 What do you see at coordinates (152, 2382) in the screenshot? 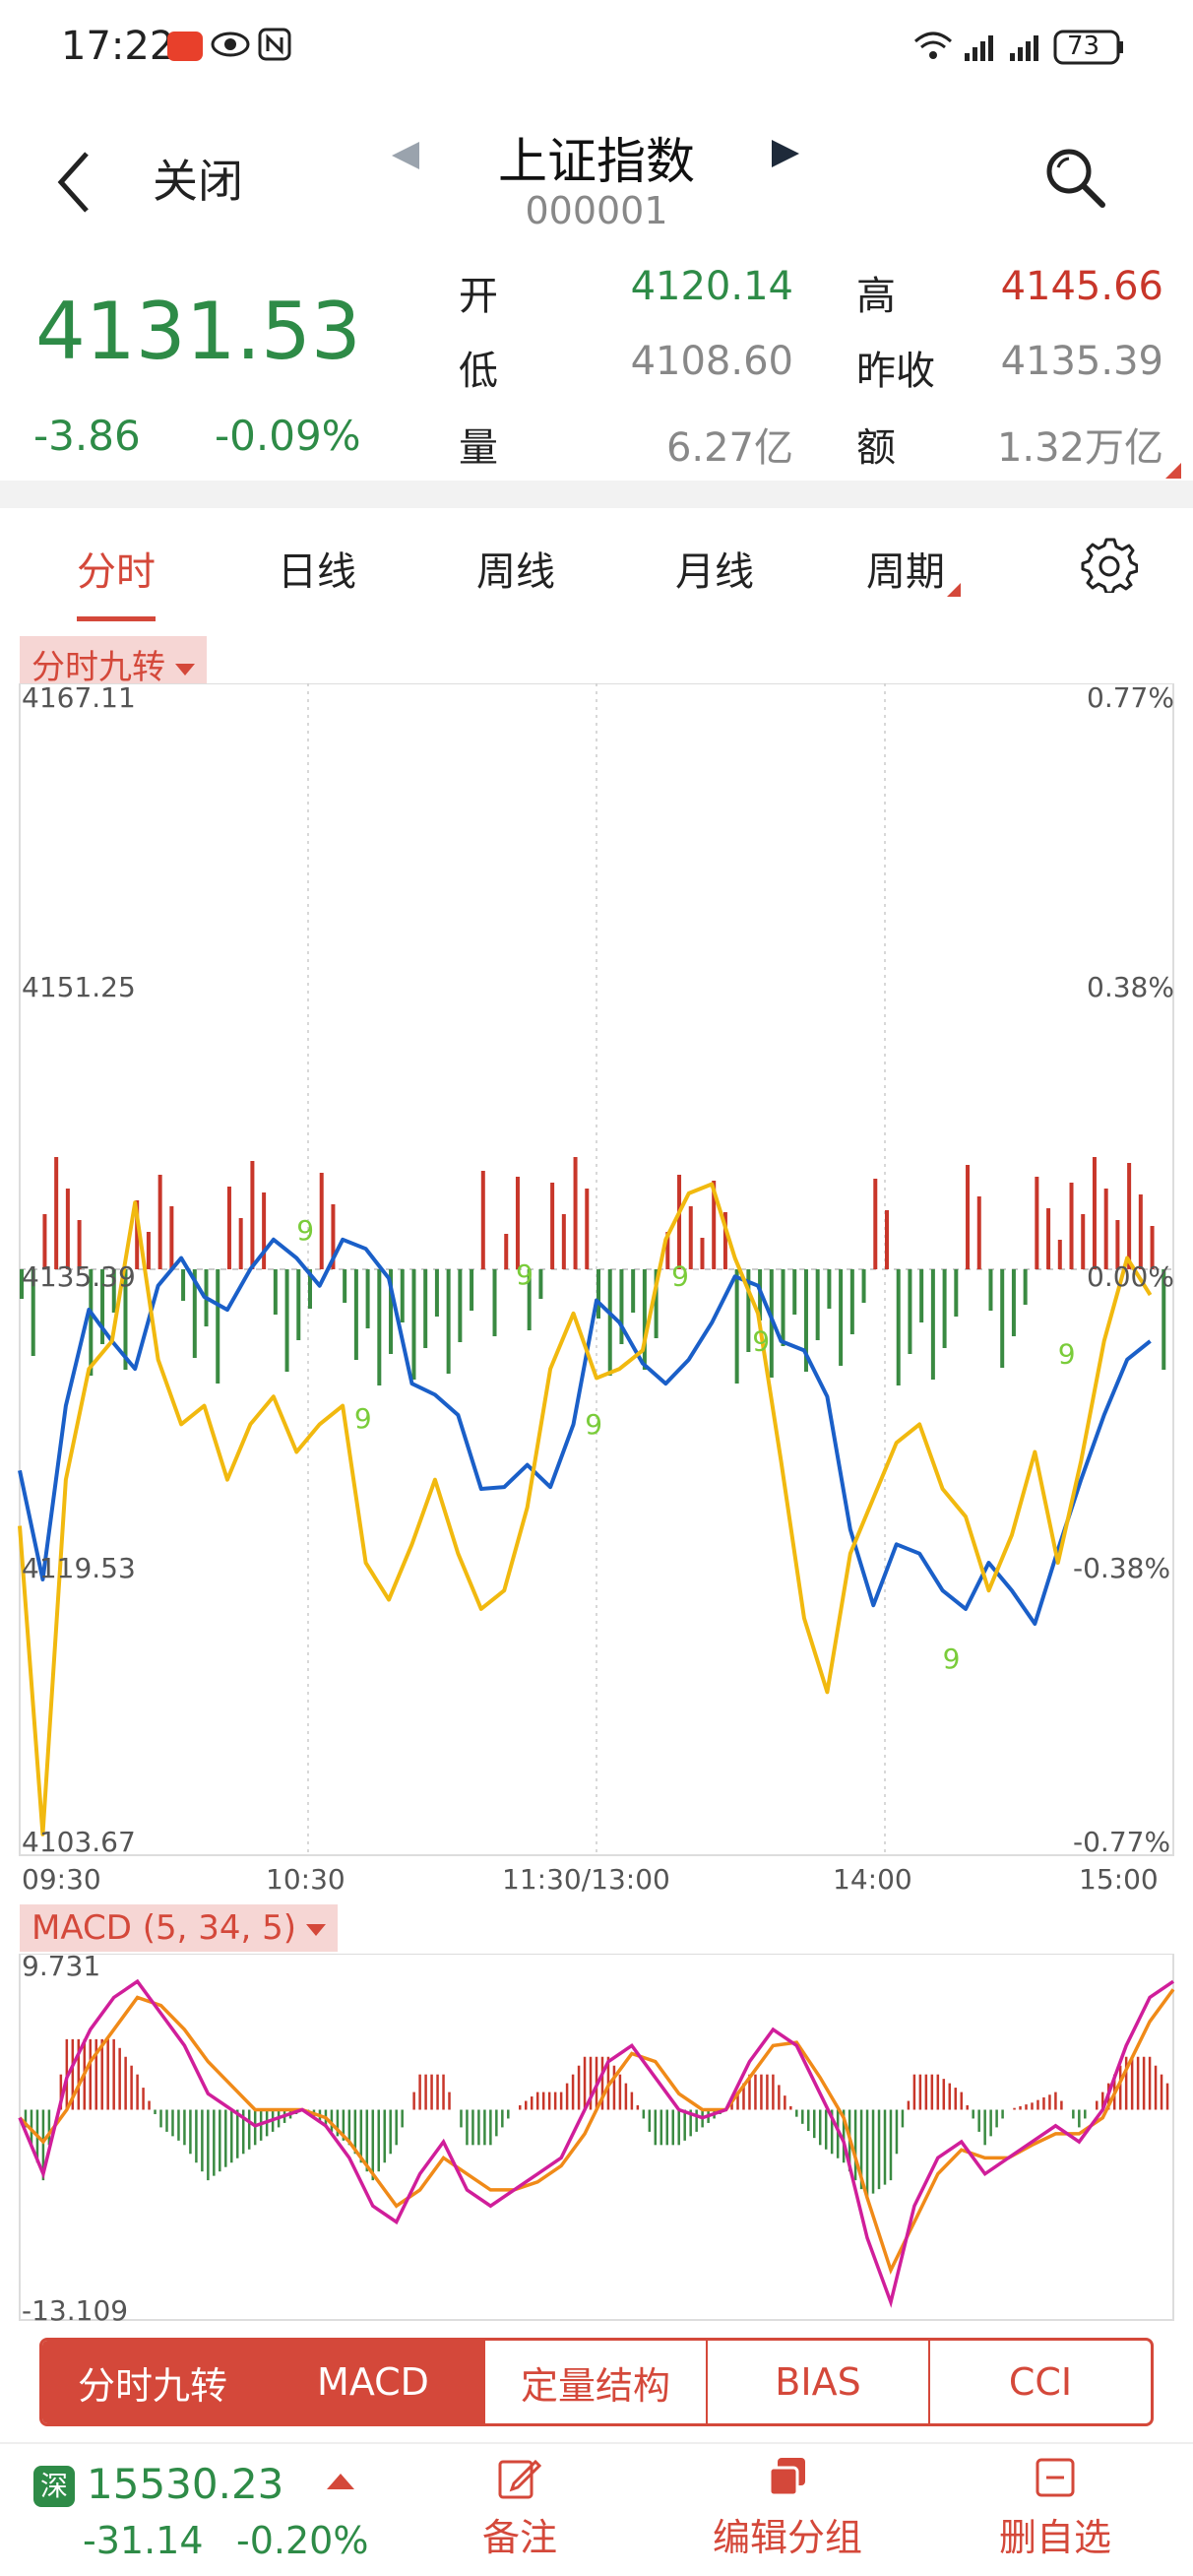
I see `indicator-nine-turn-button: 分时九转` at bounding box center [152, 2382].